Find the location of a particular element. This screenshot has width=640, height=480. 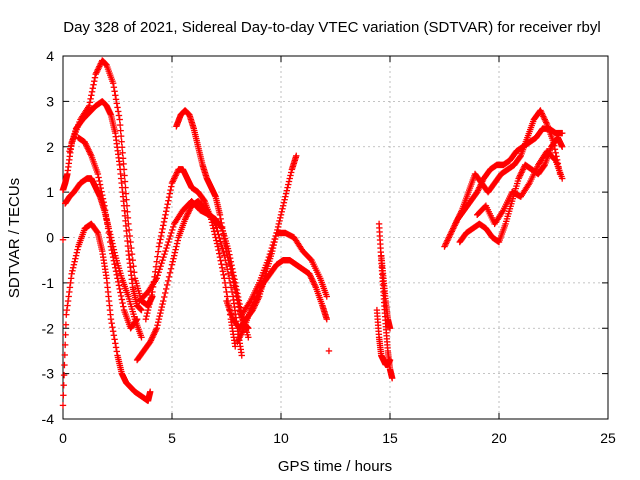

x-axis-label: GPS time / hours is located at coordinates (335, 466).